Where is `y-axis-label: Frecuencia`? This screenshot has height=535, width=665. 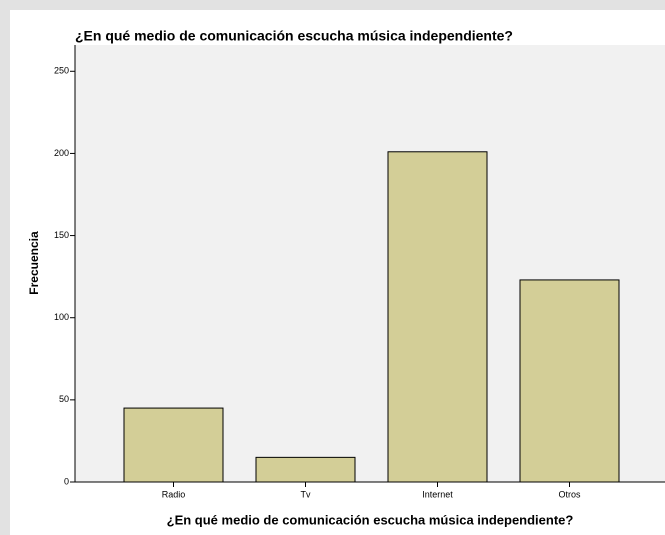 y-axis-label: Frecuencia is located at coordinates (34, 263).